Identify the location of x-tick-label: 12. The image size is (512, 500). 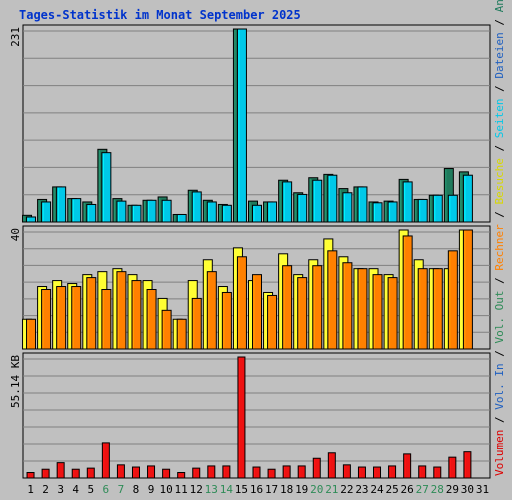
(196, 489).